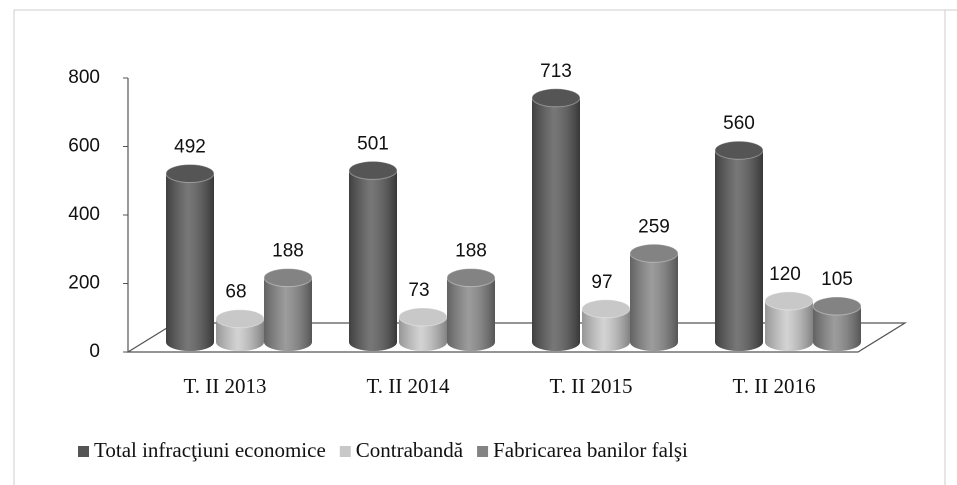  I want to click on value-label: 120, so click(785, 274).